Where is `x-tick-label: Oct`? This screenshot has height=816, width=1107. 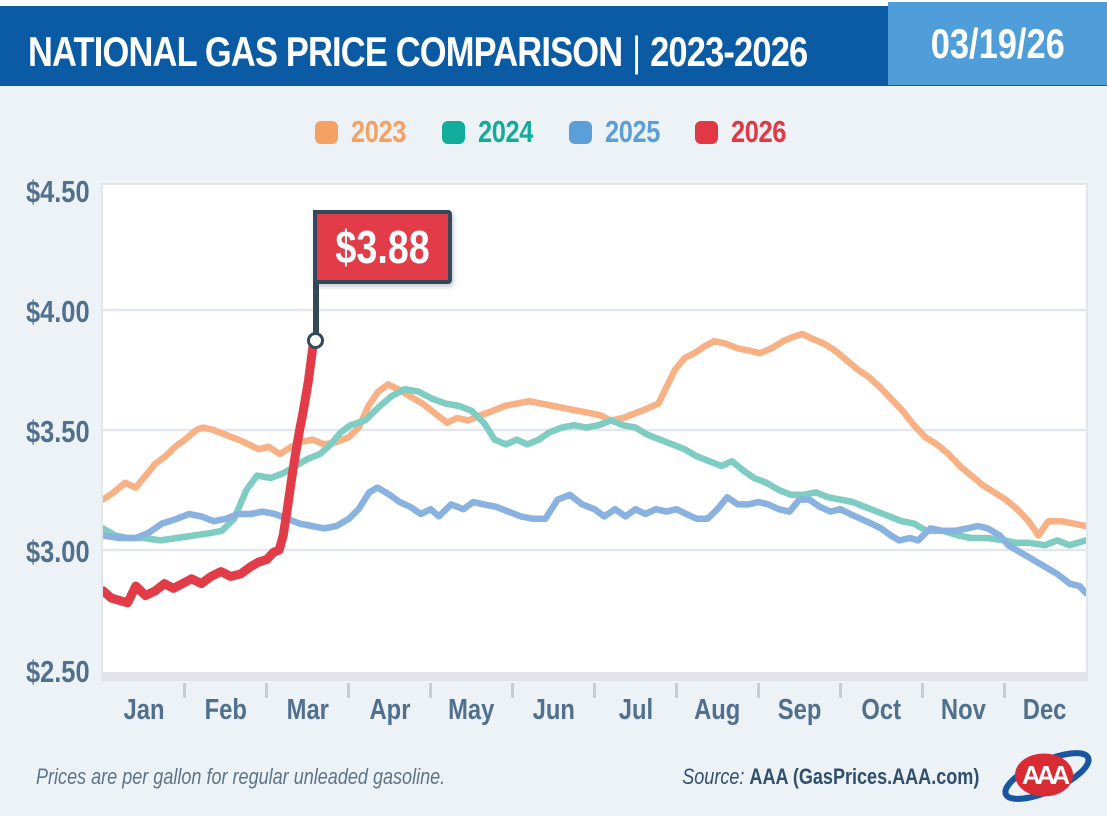
x-tick-label: Oct is located at coordinates (881, 710).